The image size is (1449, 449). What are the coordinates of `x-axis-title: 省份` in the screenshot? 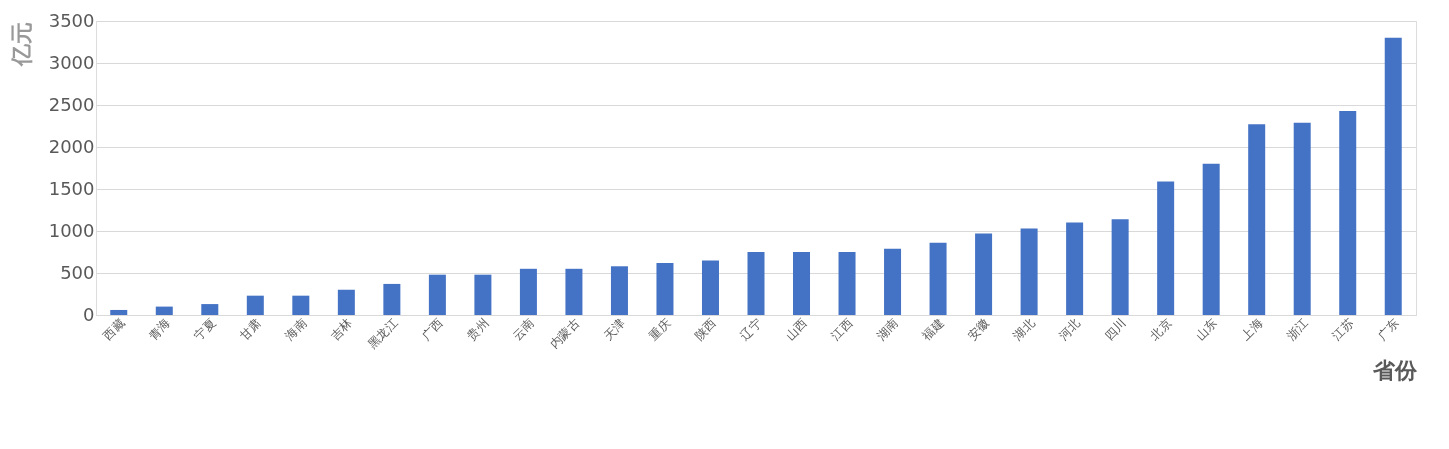 It's located at (1394, 370).